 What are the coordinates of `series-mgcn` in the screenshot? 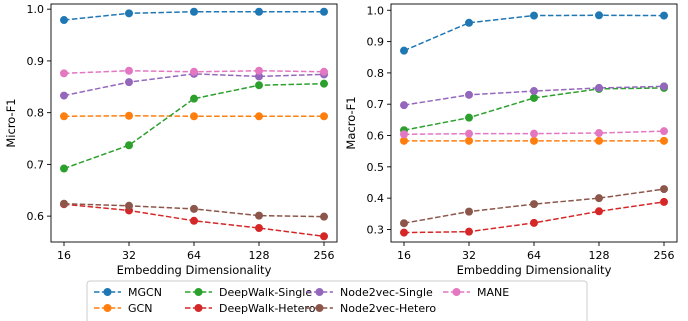 It's located at (194, 16).